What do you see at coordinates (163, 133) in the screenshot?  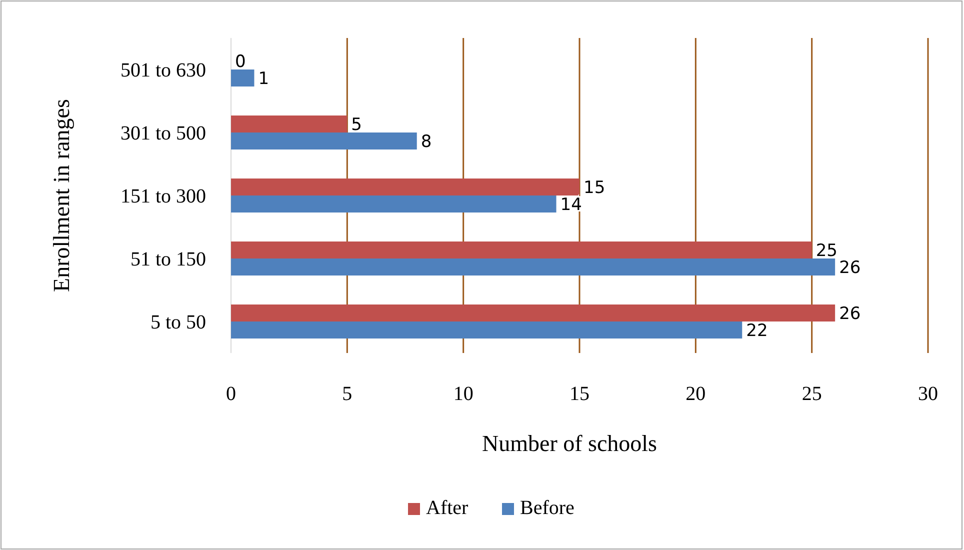 I see `y-tick-label: 301 to 500` at bounding box center [163, 133].